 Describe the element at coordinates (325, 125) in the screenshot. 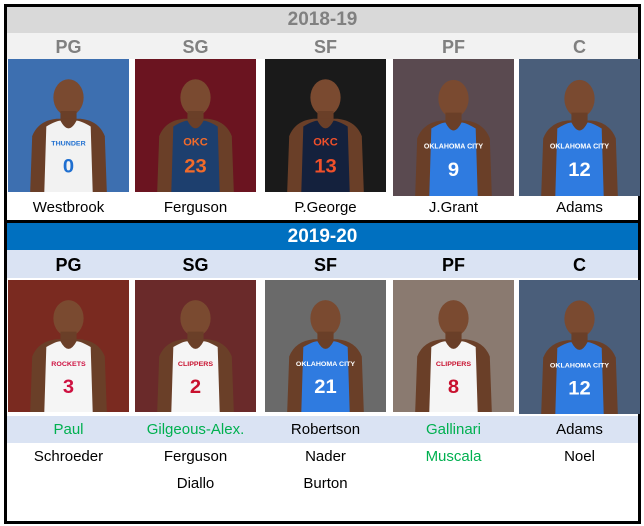

I see `player-photo: OKC 13` at that location.